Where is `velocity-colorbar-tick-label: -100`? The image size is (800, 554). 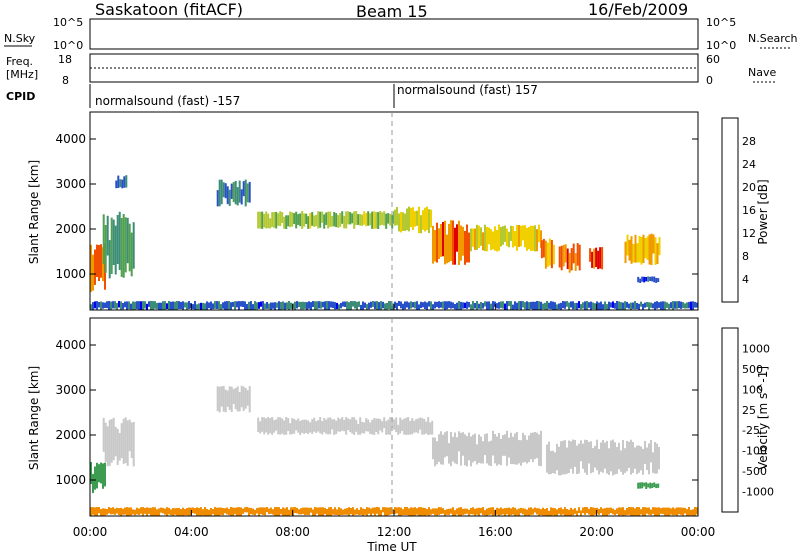
velocity-colorbar-tick-label: -100 is located at coordinates (754, 451).